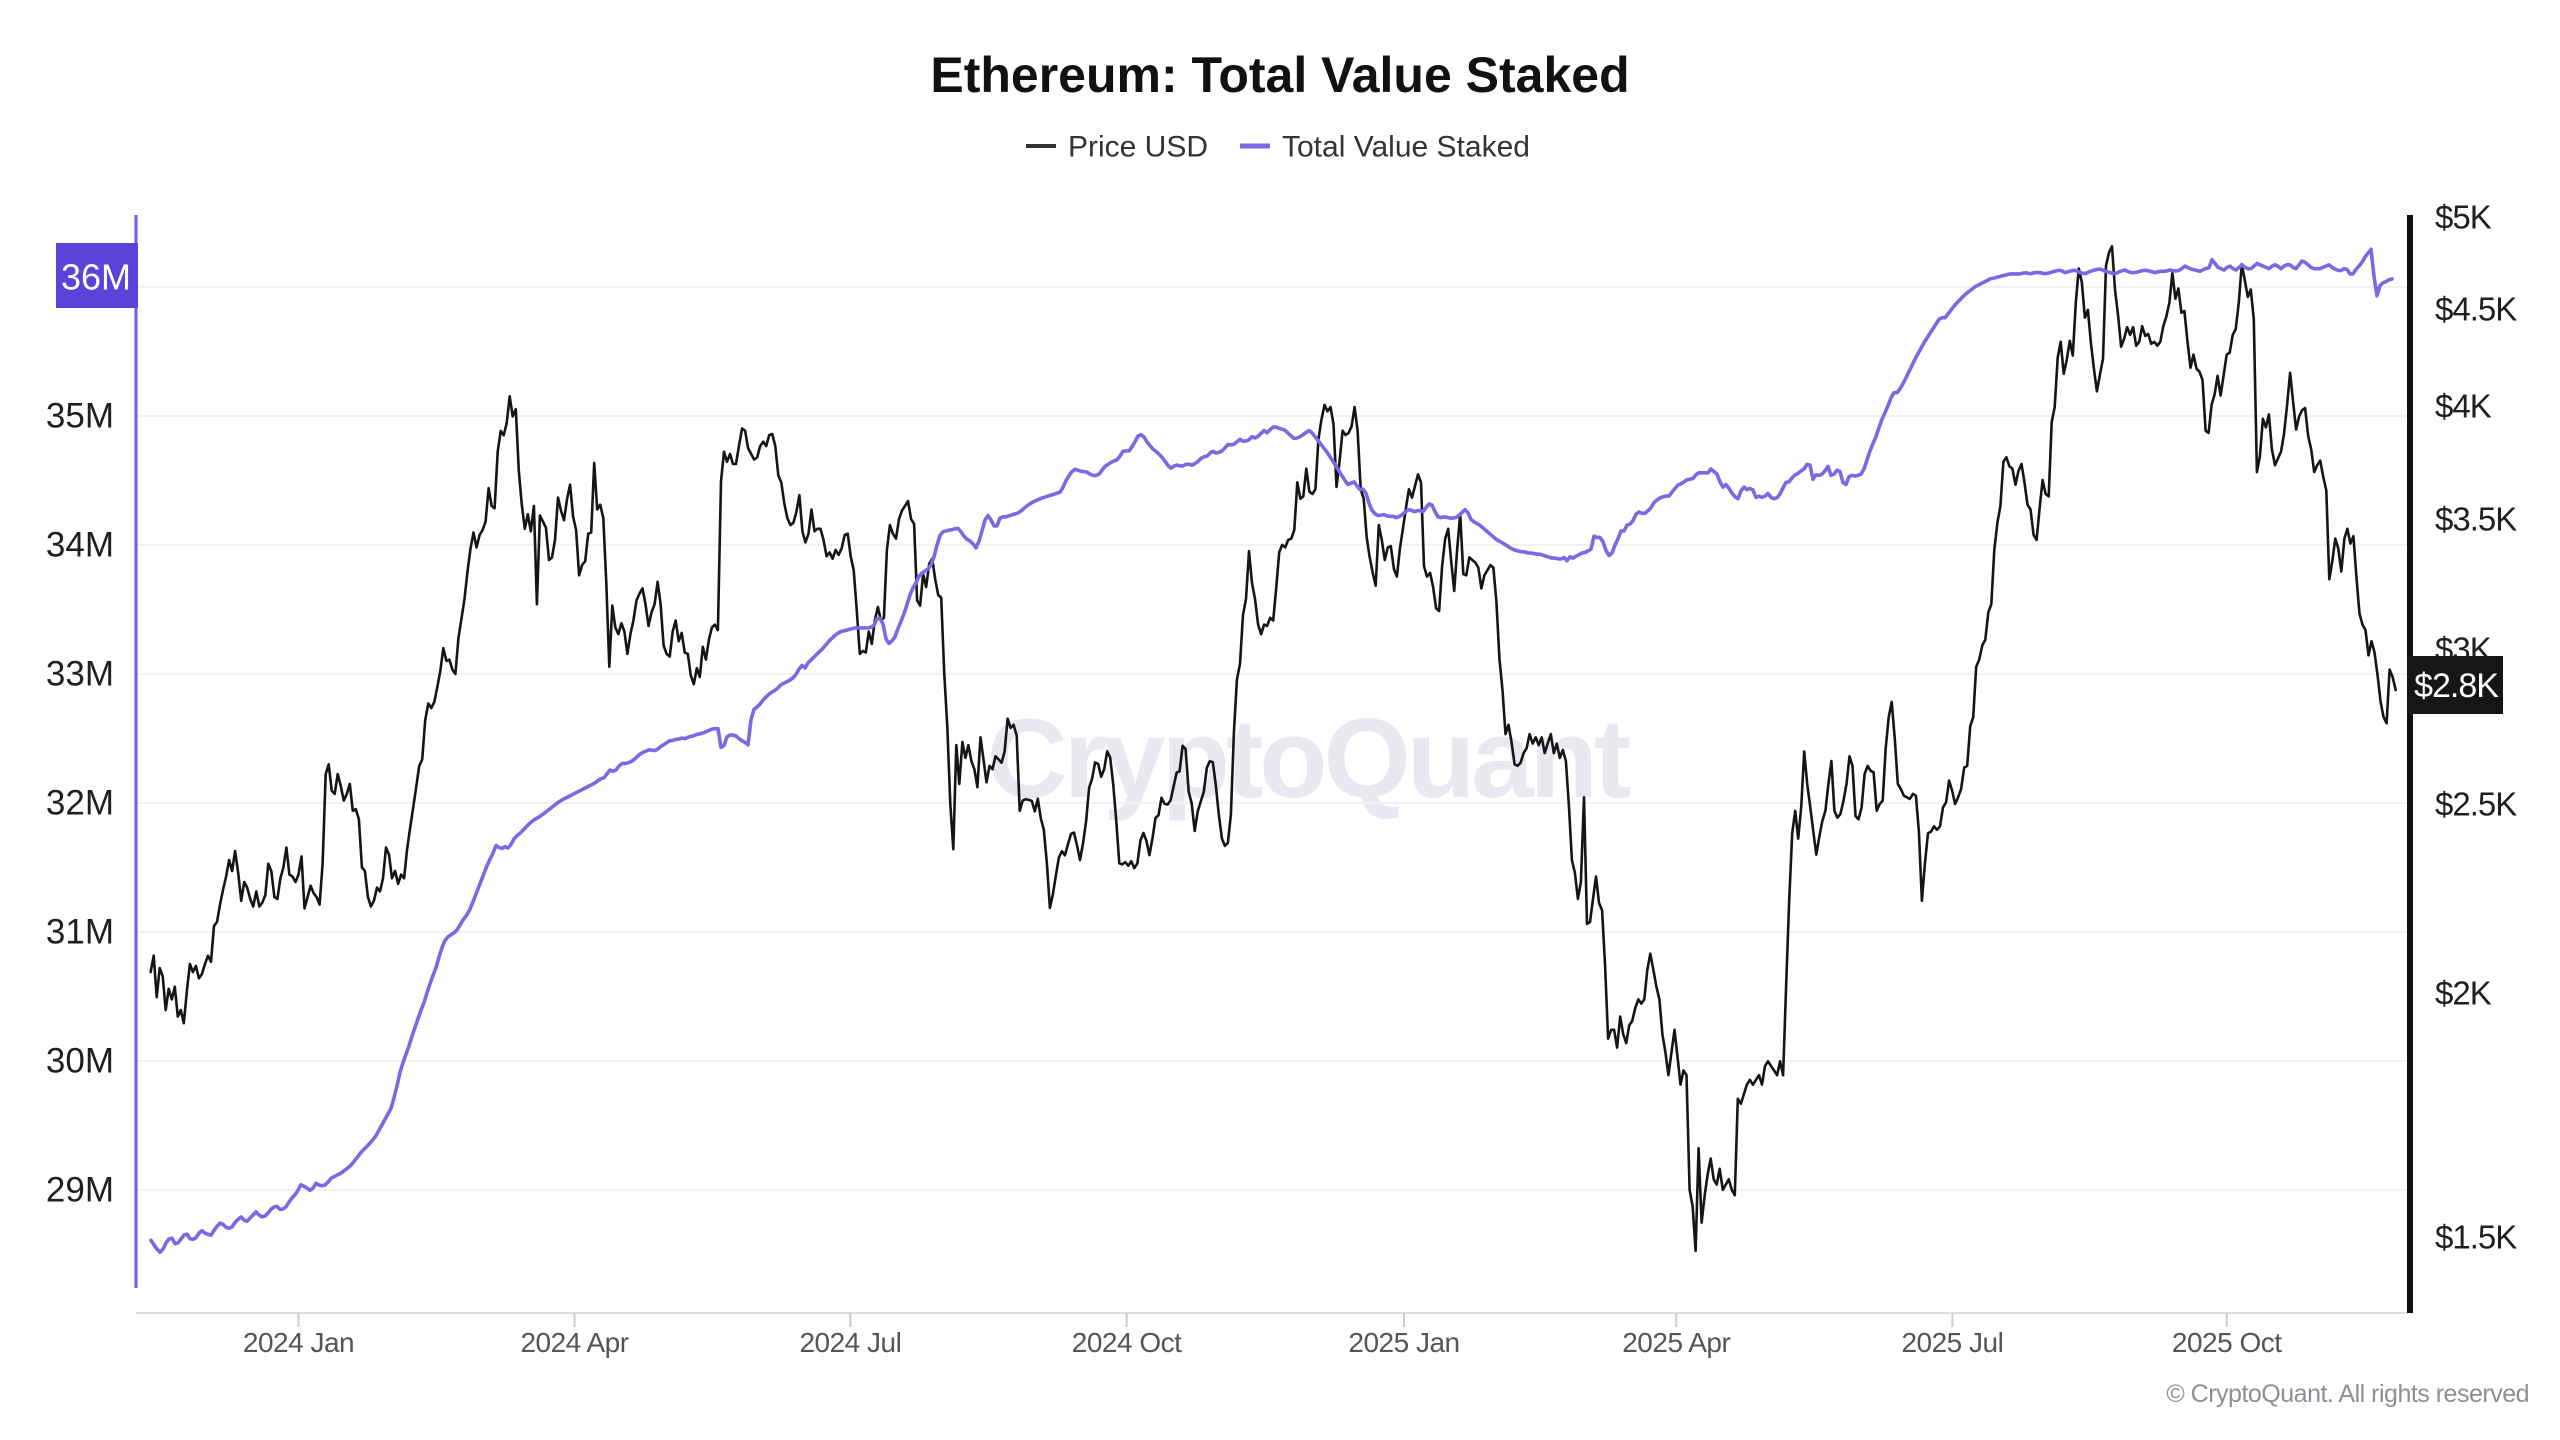 The height and width of the screenshot is (1440, 2560). Describe the element at coordinates (1279, 75) in the screenshot. I see `svg-text: Ethereum: Total Value Staked` at that location.